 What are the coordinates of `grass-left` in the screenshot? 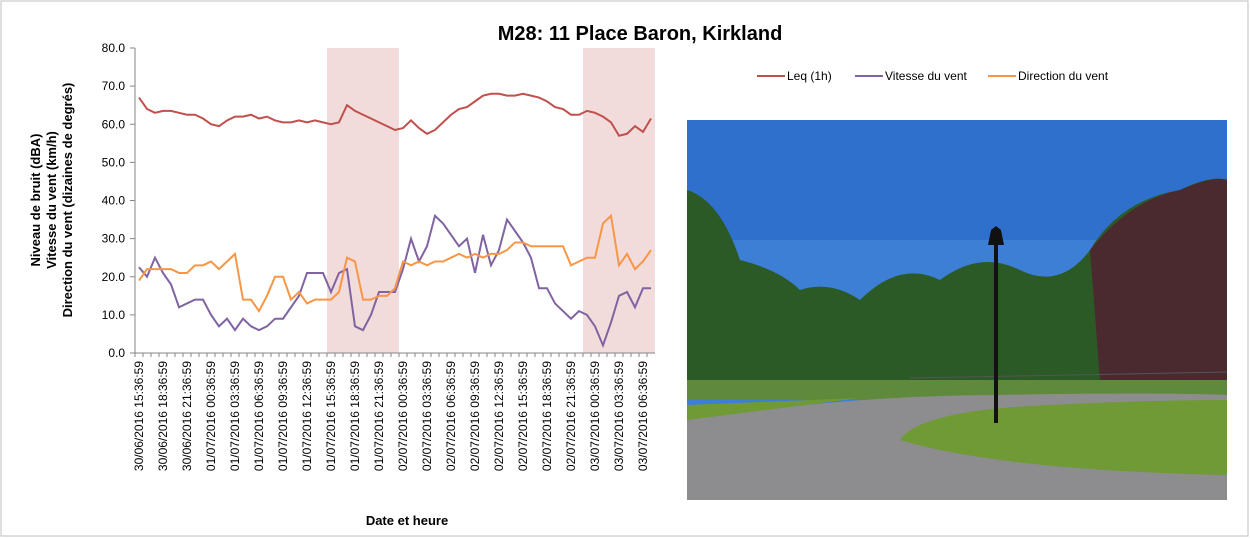 It's located at (773, 409).